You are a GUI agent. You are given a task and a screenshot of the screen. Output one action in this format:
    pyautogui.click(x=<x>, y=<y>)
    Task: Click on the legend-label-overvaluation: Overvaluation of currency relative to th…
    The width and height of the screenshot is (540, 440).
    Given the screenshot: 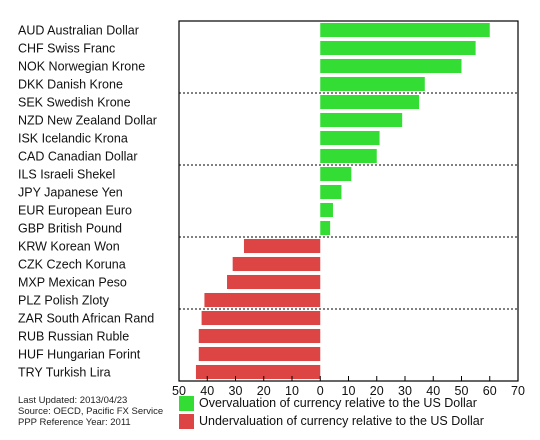 What is the action you would take?
    pyautogui.click(x=338, y=403)
    